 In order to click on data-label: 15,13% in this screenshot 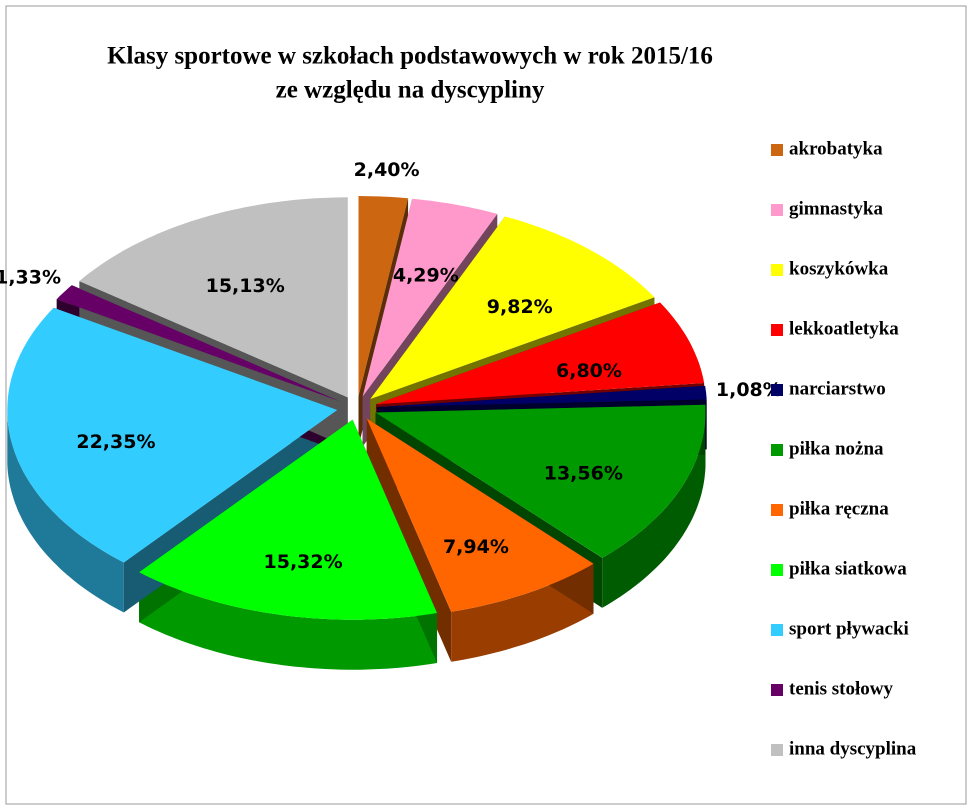, I will do `click(245, 286)`.